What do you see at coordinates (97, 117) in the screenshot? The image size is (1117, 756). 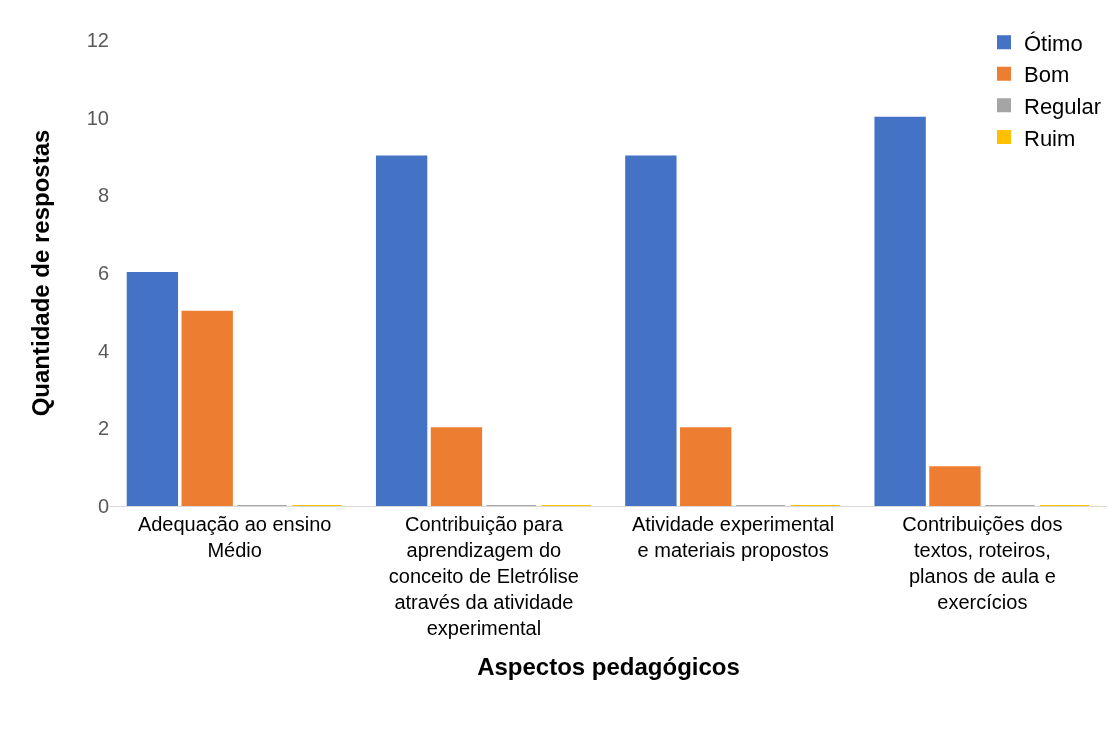 I see `y-tick-label: 10` at bounding box center [97, 117].